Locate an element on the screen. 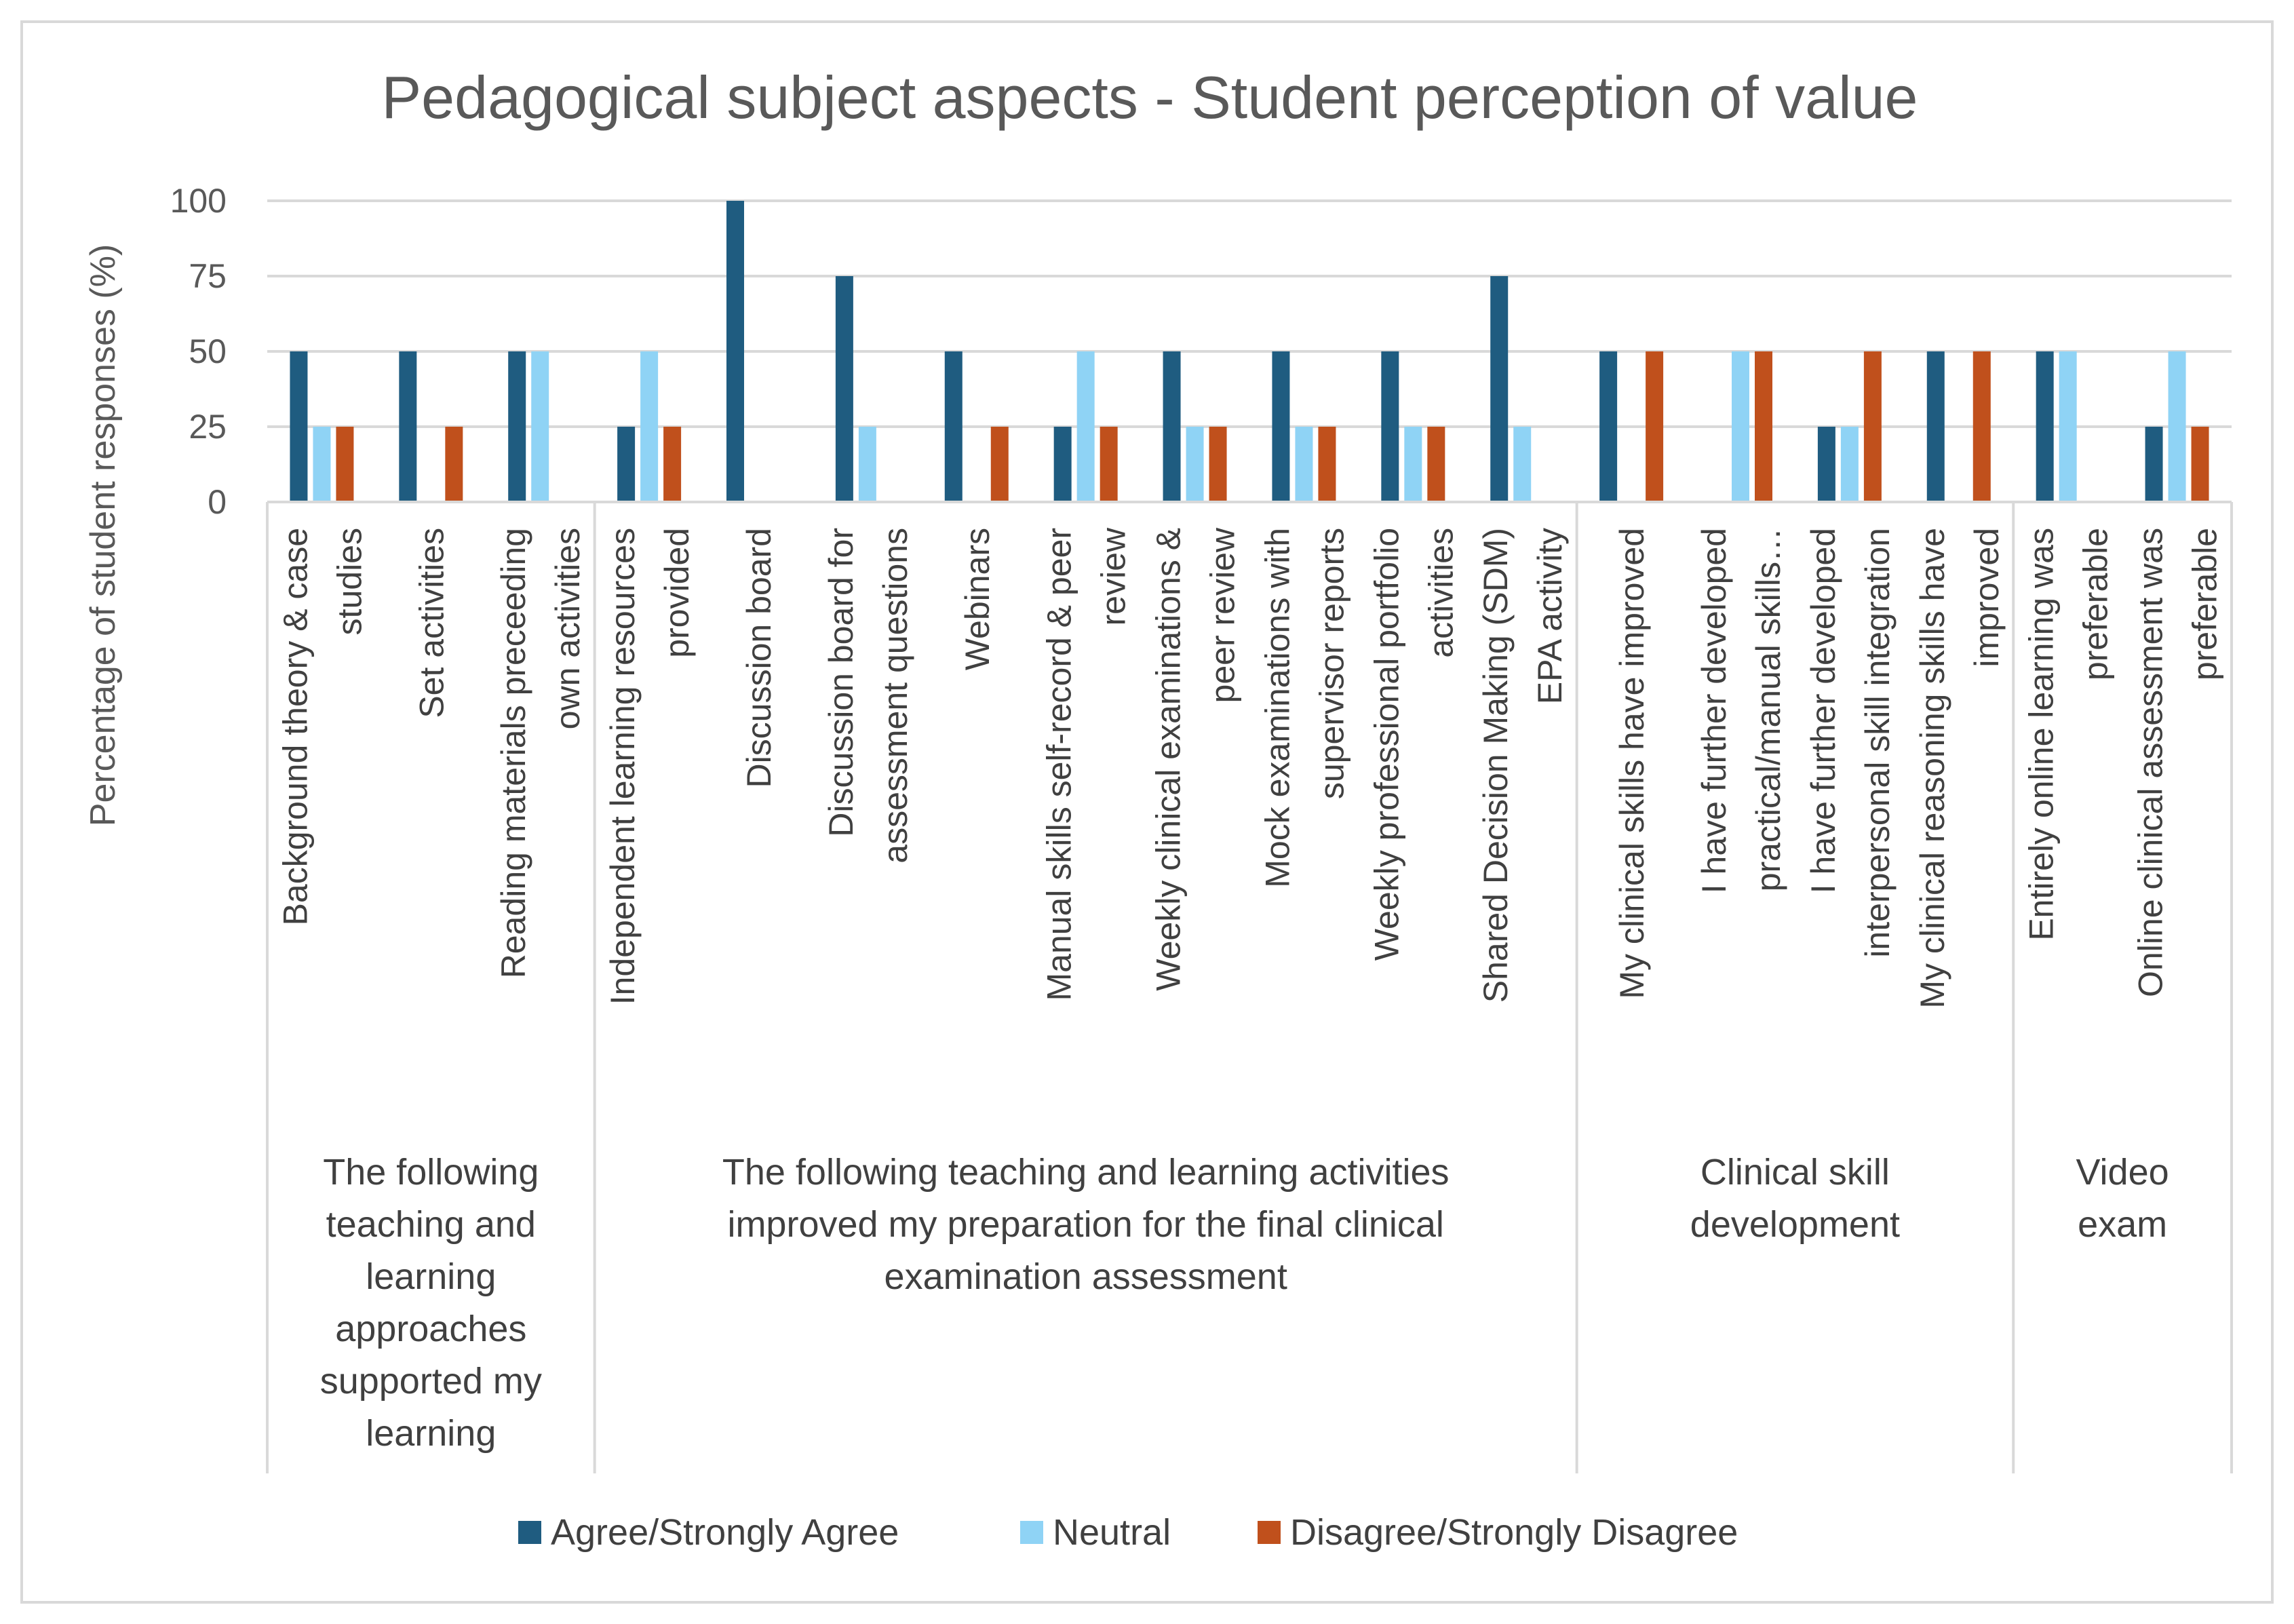 The image size is (2294, 1624). category-label-11: Shared Decision Making (SDM) EPA activity is located at coordinates (1523, 765).